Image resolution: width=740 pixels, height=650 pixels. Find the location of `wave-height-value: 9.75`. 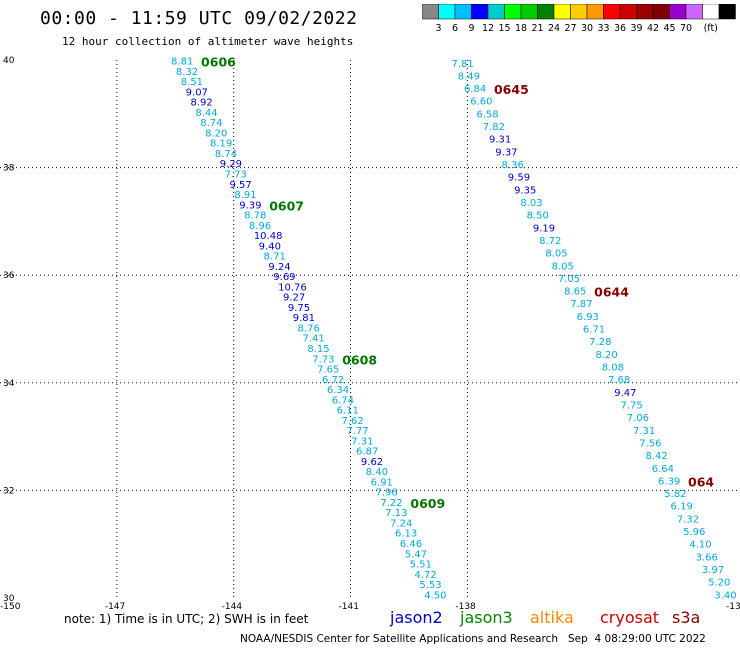

wave-height-value: 9.75 is located at coordinates (299, 308).